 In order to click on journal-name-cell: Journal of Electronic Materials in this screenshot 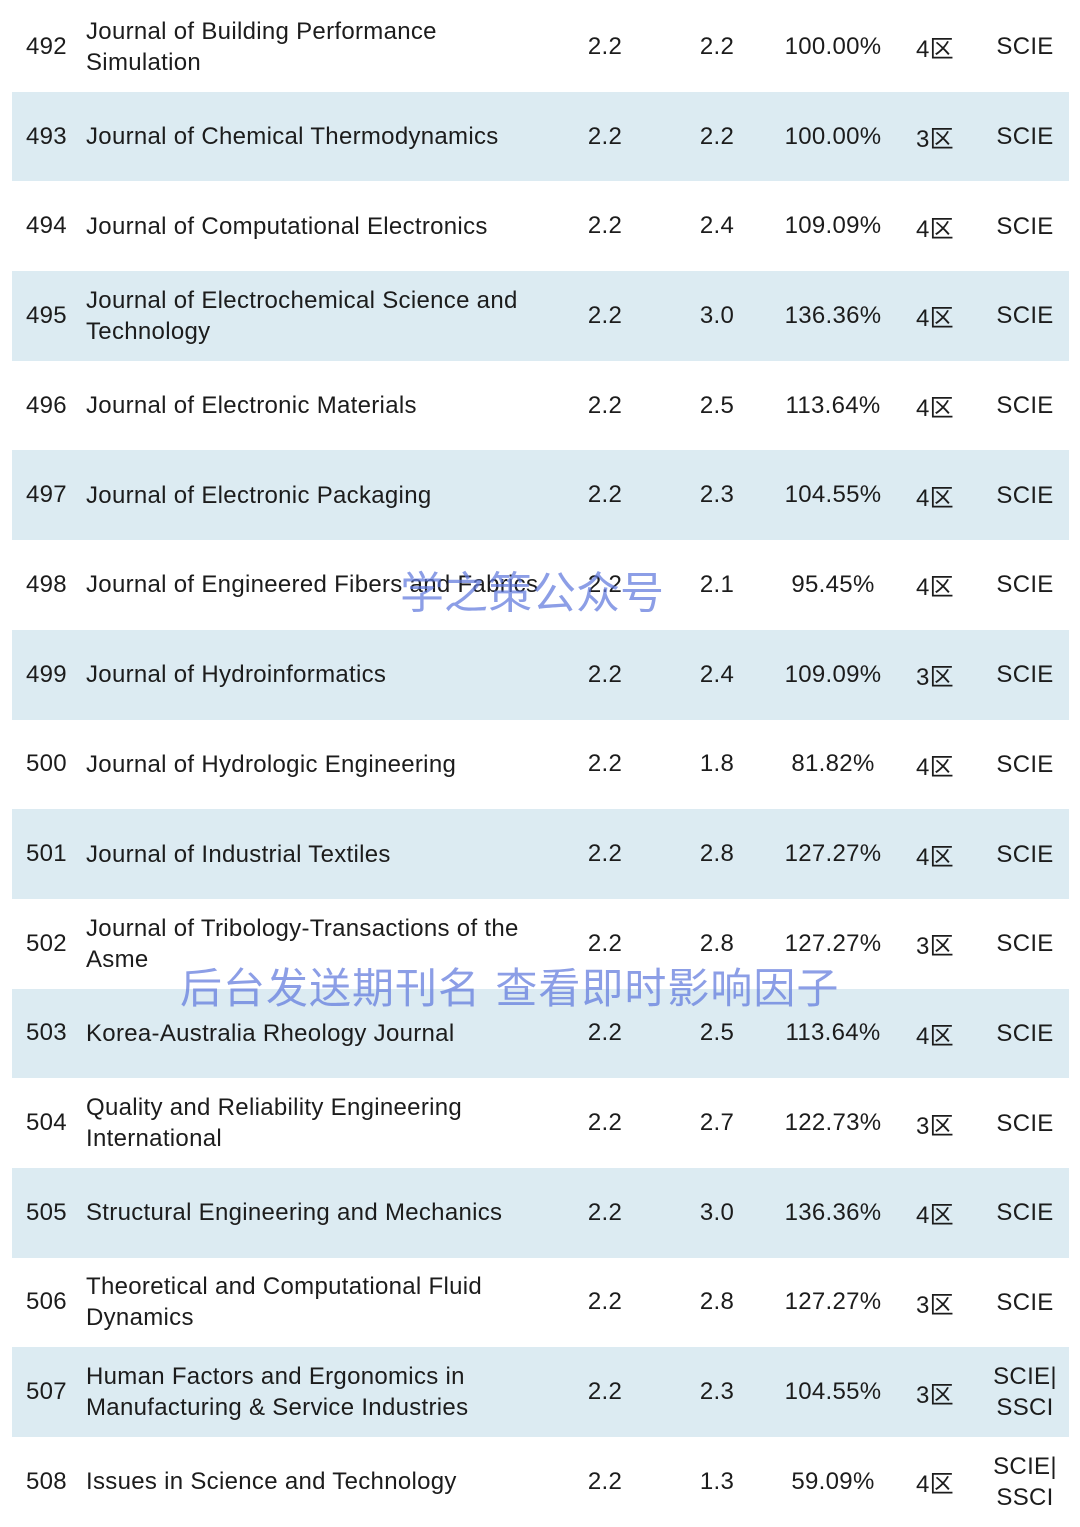, I will do `click(251, 406)`.